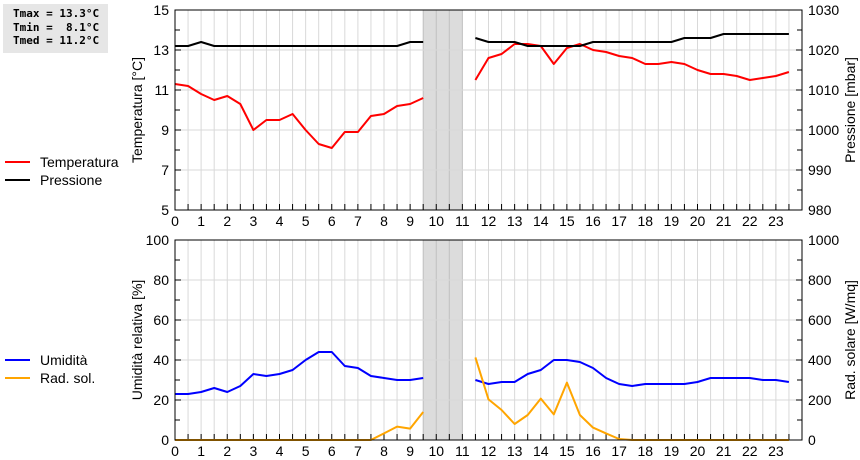 This screenshot has width=860, height=460. I want to click on tmax-stat: Tmax = 13.3°C, so click(56, 13).